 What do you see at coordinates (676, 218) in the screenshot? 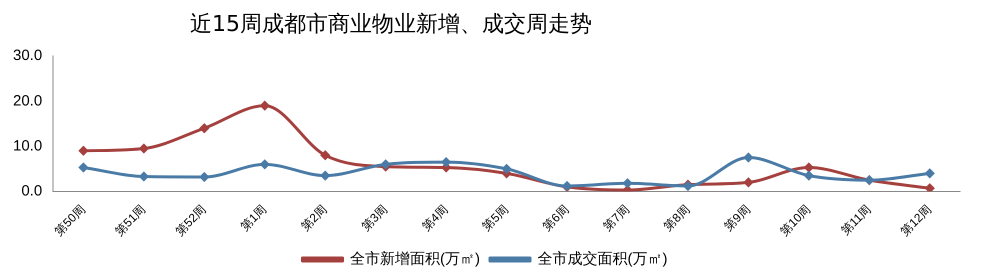
I see `x-tick-label: 第8周` at bounding box center [676, 218].